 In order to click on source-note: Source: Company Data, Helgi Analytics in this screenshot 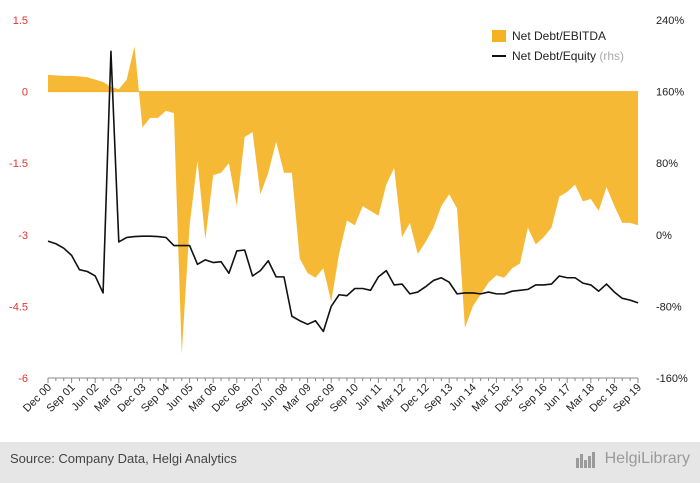, I will do `click(123, 458)`.